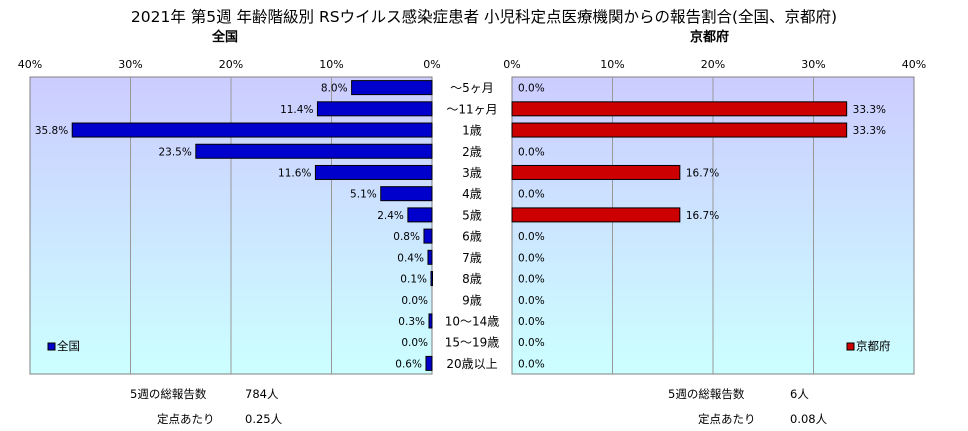  I want to click on national-x-tick-label: 30%, so click(130, 64).